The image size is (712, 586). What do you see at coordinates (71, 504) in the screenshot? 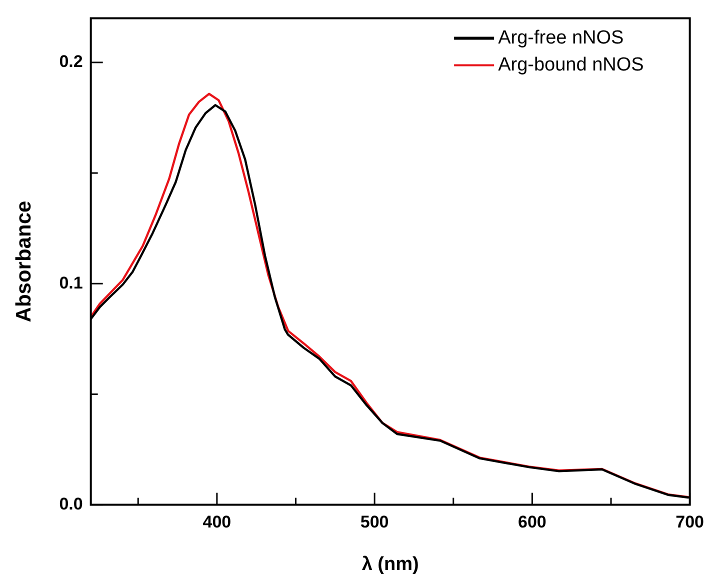
I see `text: 0.0` at bounding box center [71, 504].